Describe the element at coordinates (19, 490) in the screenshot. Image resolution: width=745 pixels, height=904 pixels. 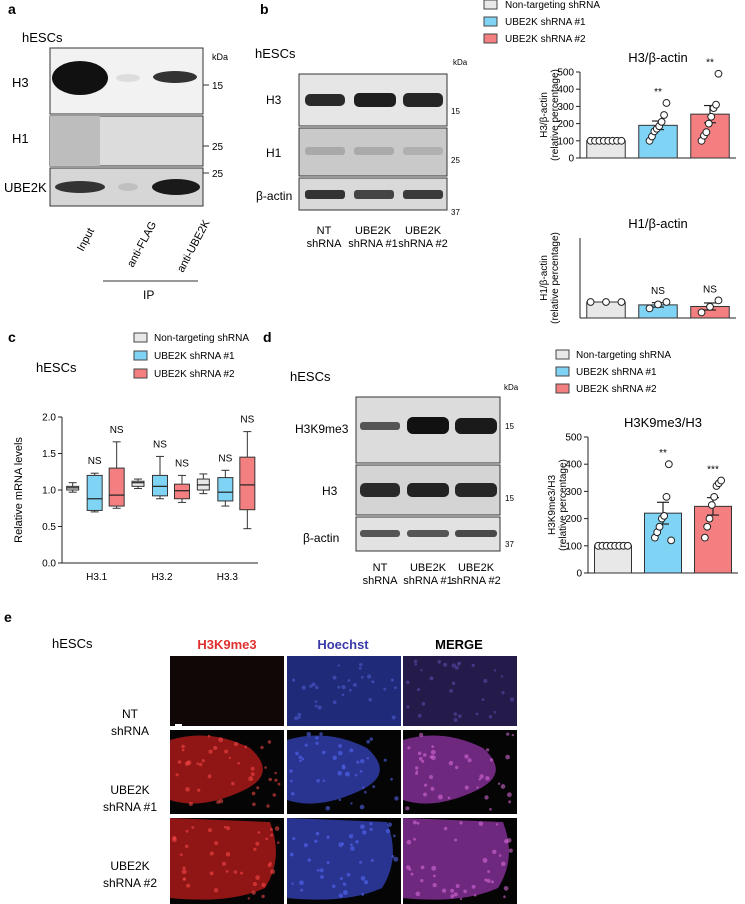
I see `y-axis-label: Relative mRNA levels` at that location.